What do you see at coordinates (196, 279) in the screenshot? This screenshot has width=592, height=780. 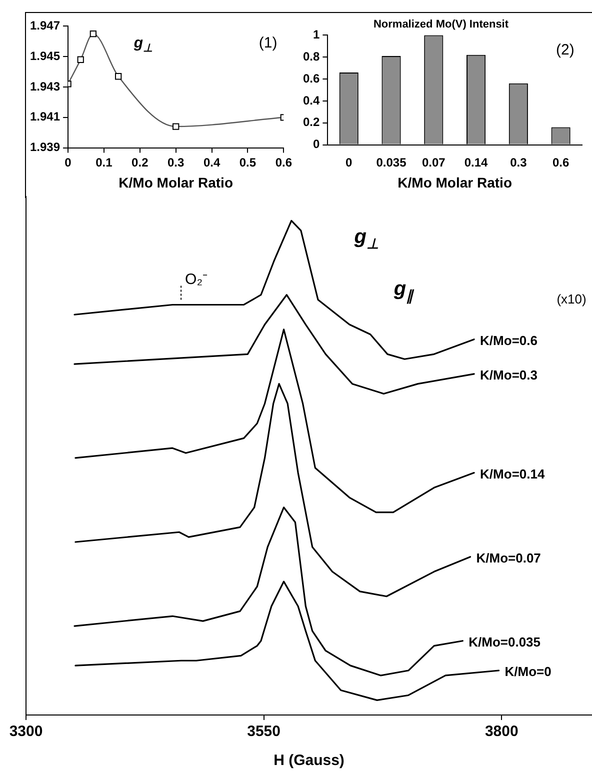 I see `annotation: O₂⁻` at bounding box center [196, 279].